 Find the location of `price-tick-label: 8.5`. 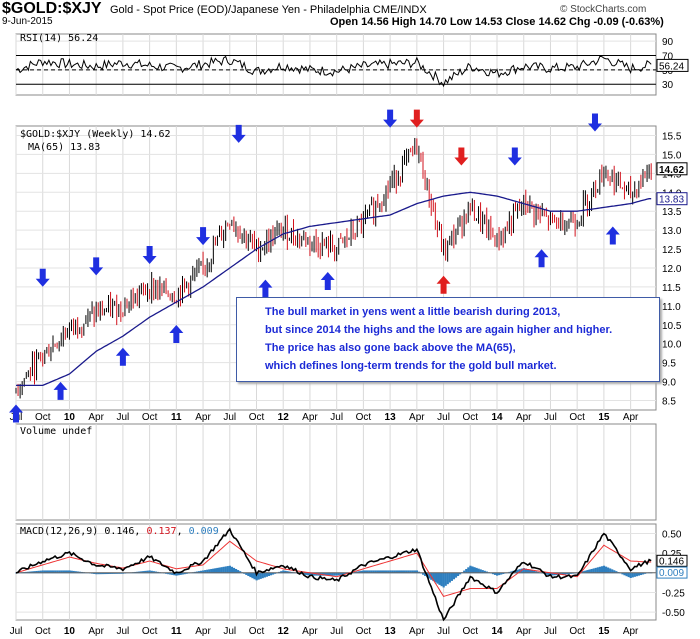

price-tick-label: 8.5 is located at coordinates (669, 402).